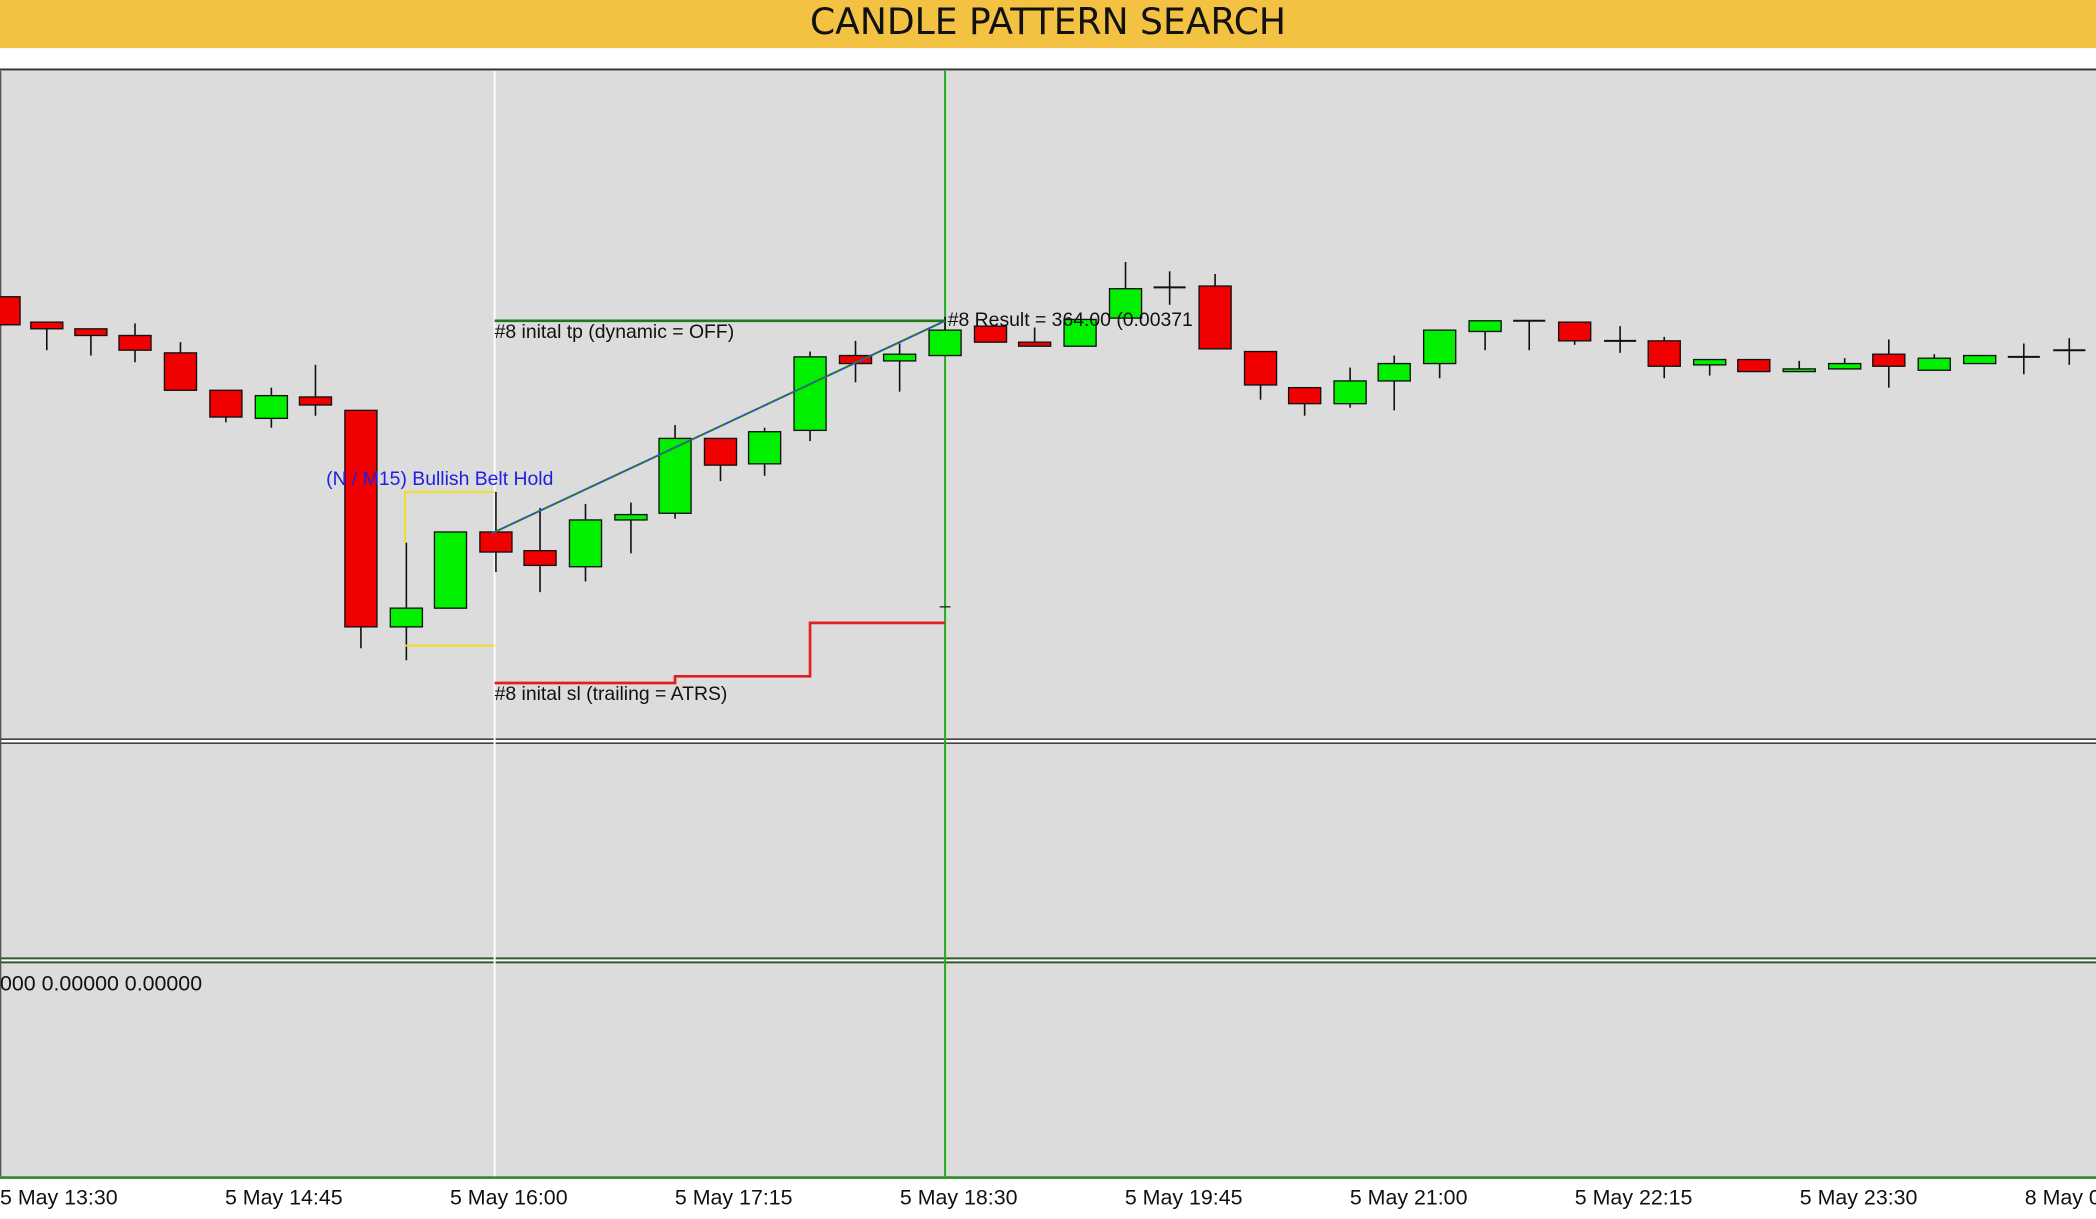 This screenshot has height=1219, width=2096. Describe the element at coordinates (439, 479) in the screenshot. I see `pattern-label: (N / M15) Bullish Belt Hold` at that location.